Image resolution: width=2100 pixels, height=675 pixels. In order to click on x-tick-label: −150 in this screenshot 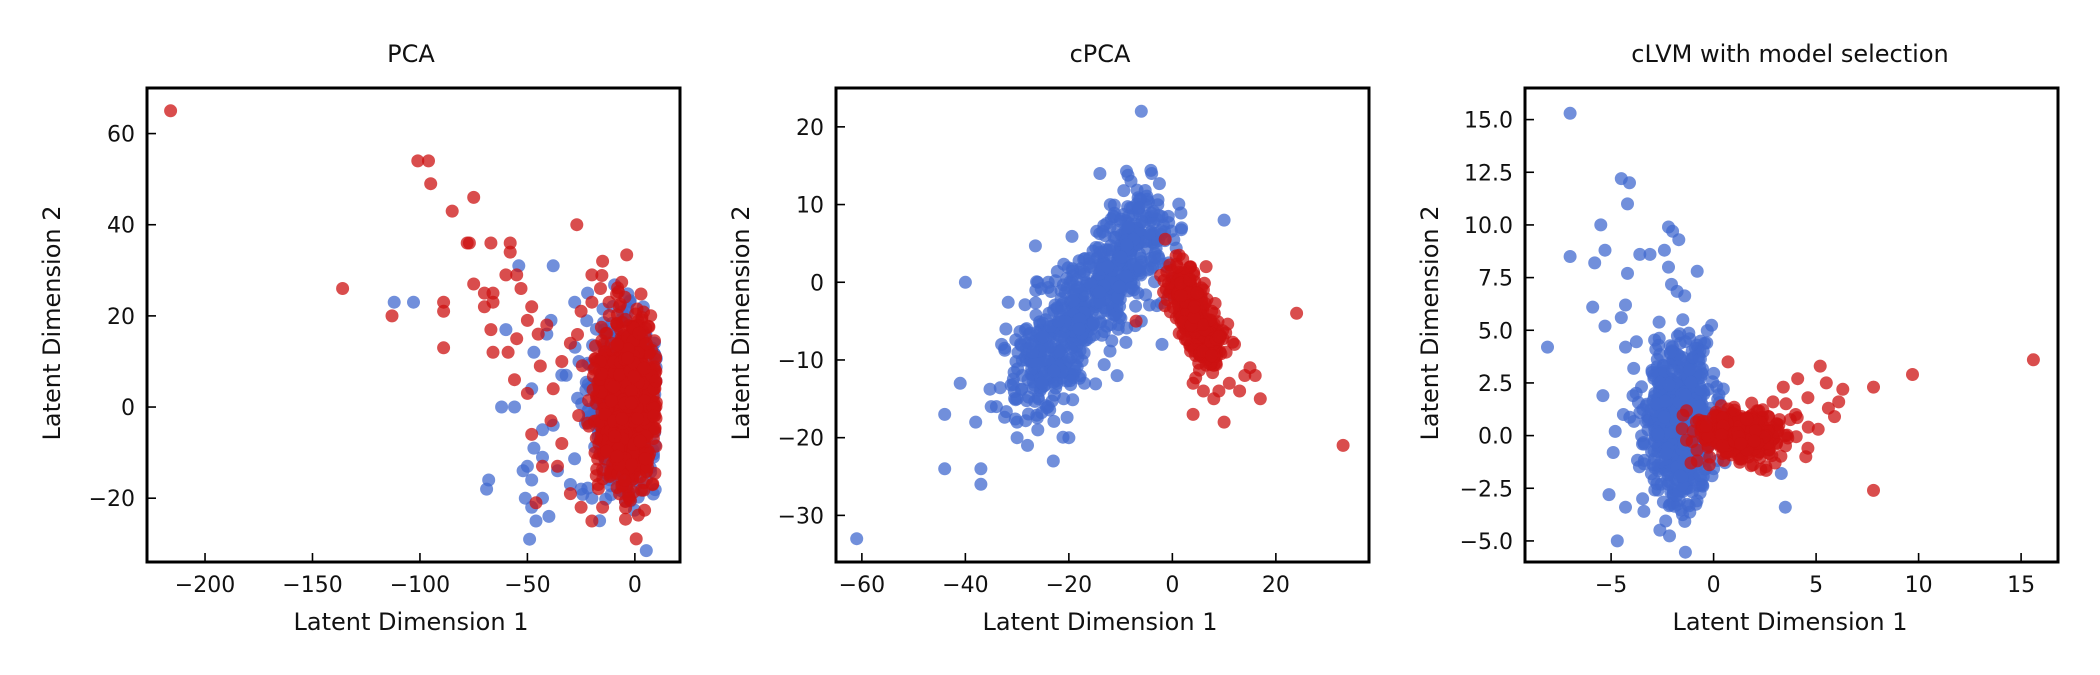, I will do `click(312, 585)`.